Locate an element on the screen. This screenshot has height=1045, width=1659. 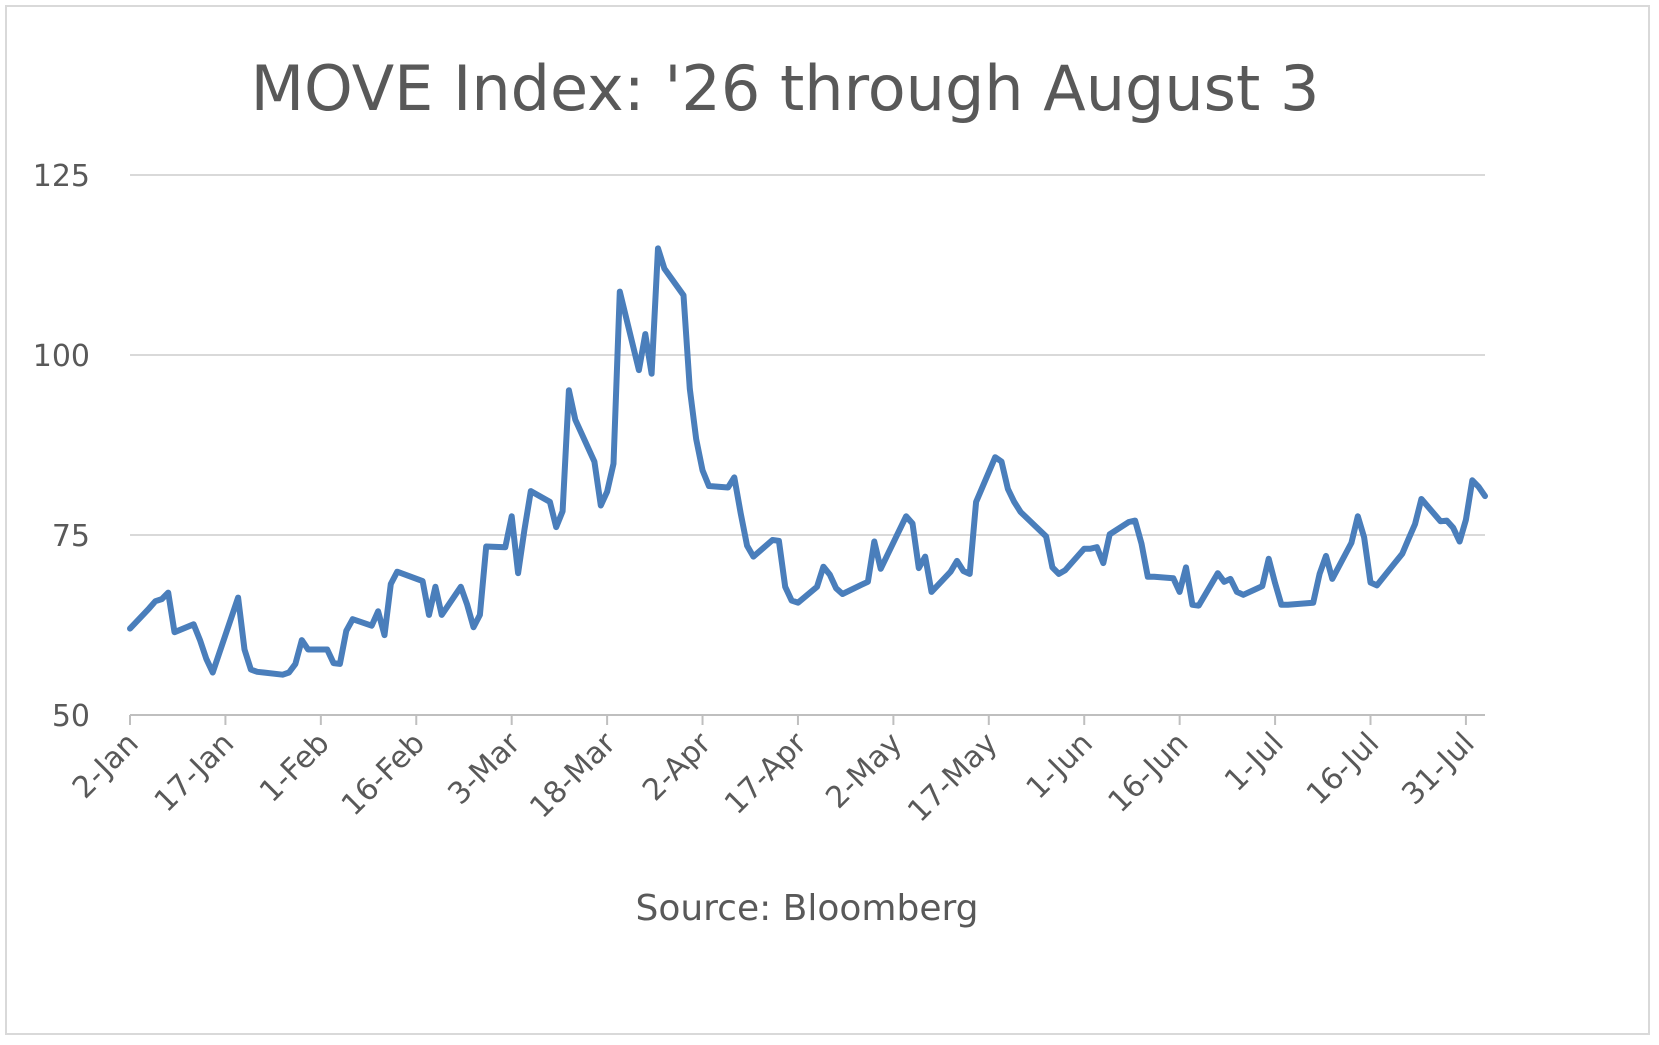
x-tick-label: 2-May is located at coordinates (864, 771).